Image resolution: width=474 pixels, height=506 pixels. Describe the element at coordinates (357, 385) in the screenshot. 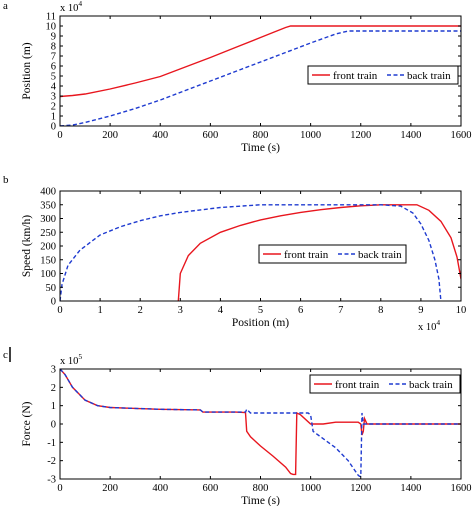

I see `legend-label-front-c: front train` at that location.